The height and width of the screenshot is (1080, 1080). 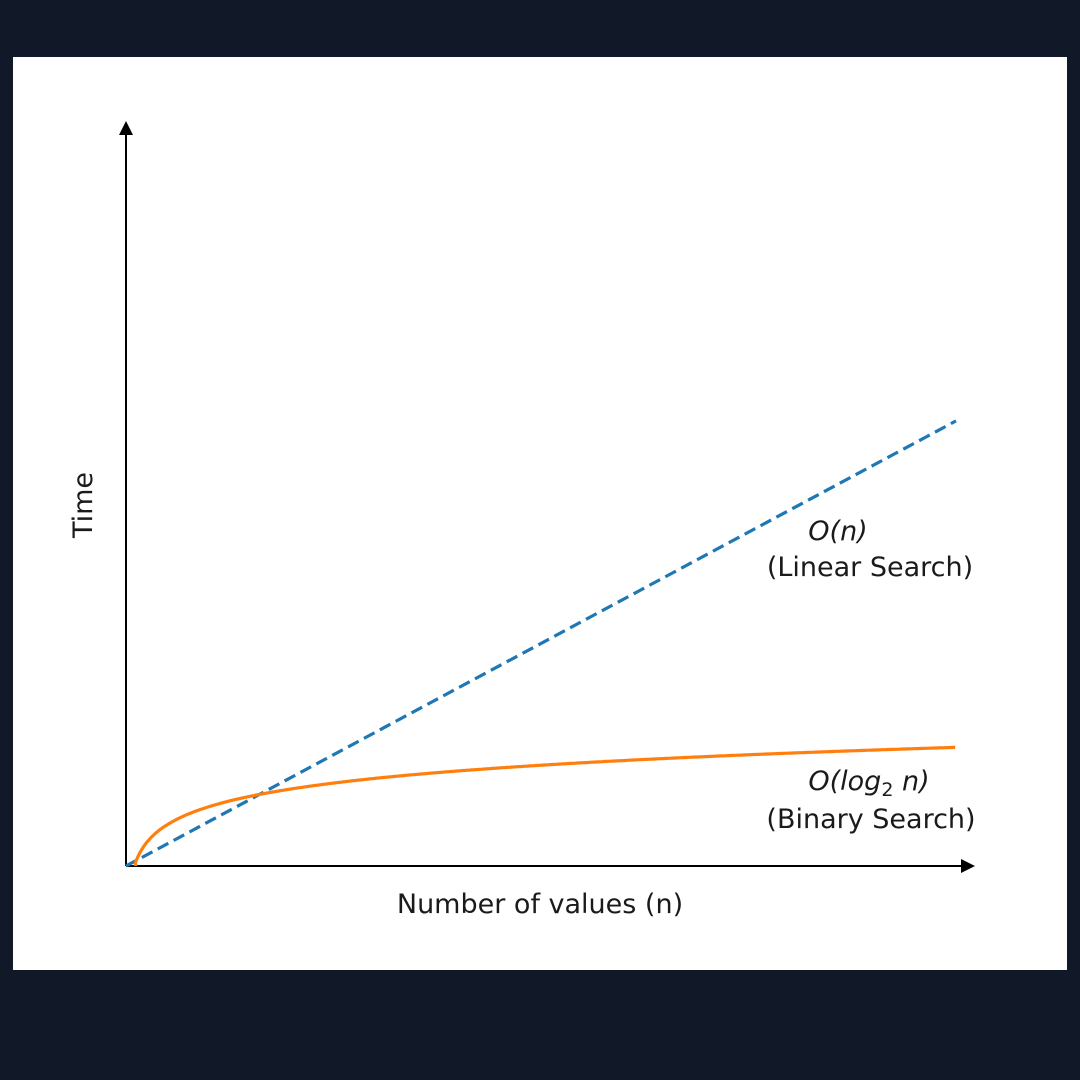 I want to click on binary-formula-main: O(log, so click(x=844, y=781).